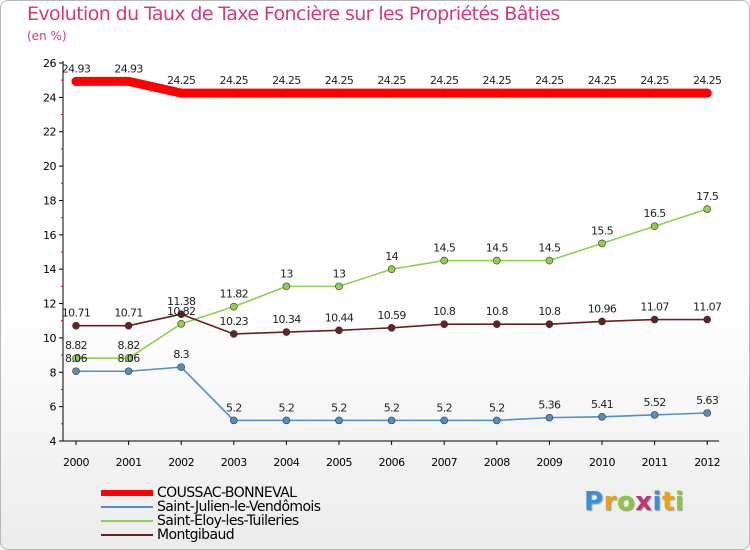 The image size is (750, 550). What do you see at coordinates (549, 462) in the screenshot?
I see `x-tick-label: 2009` at bounding box center [549, 462].